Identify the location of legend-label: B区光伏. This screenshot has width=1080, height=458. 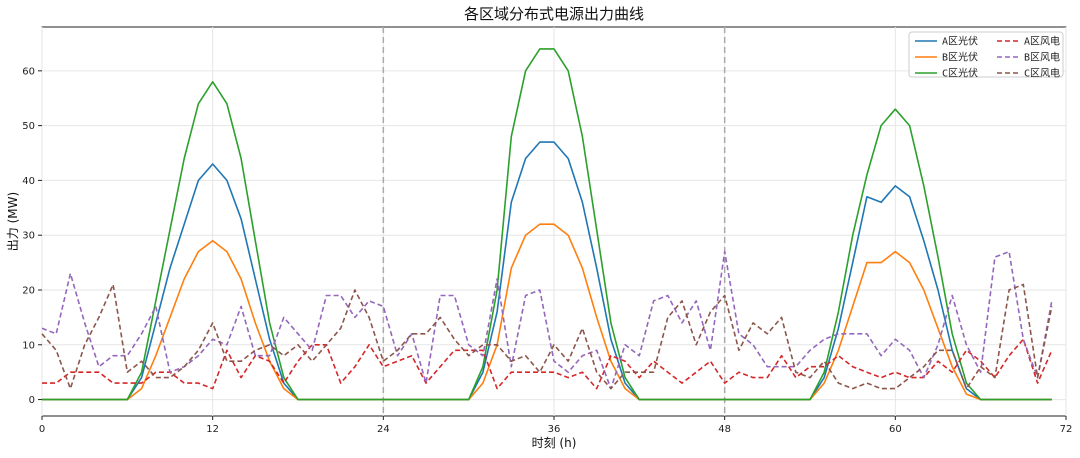
(960, 57).